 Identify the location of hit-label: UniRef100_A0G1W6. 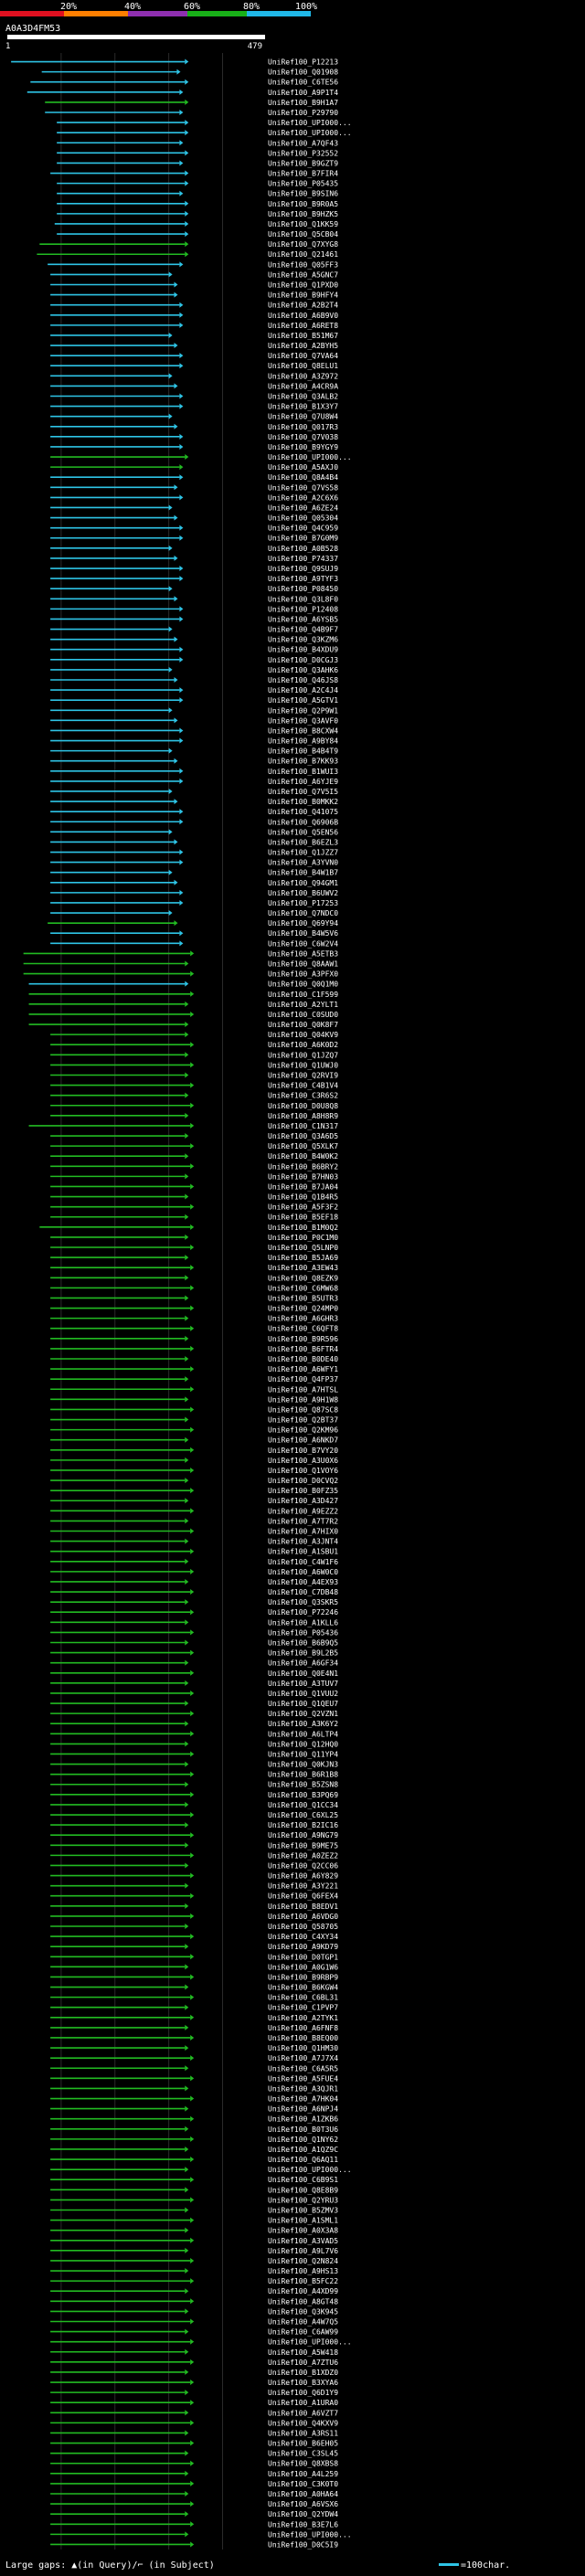
(303, 1967).